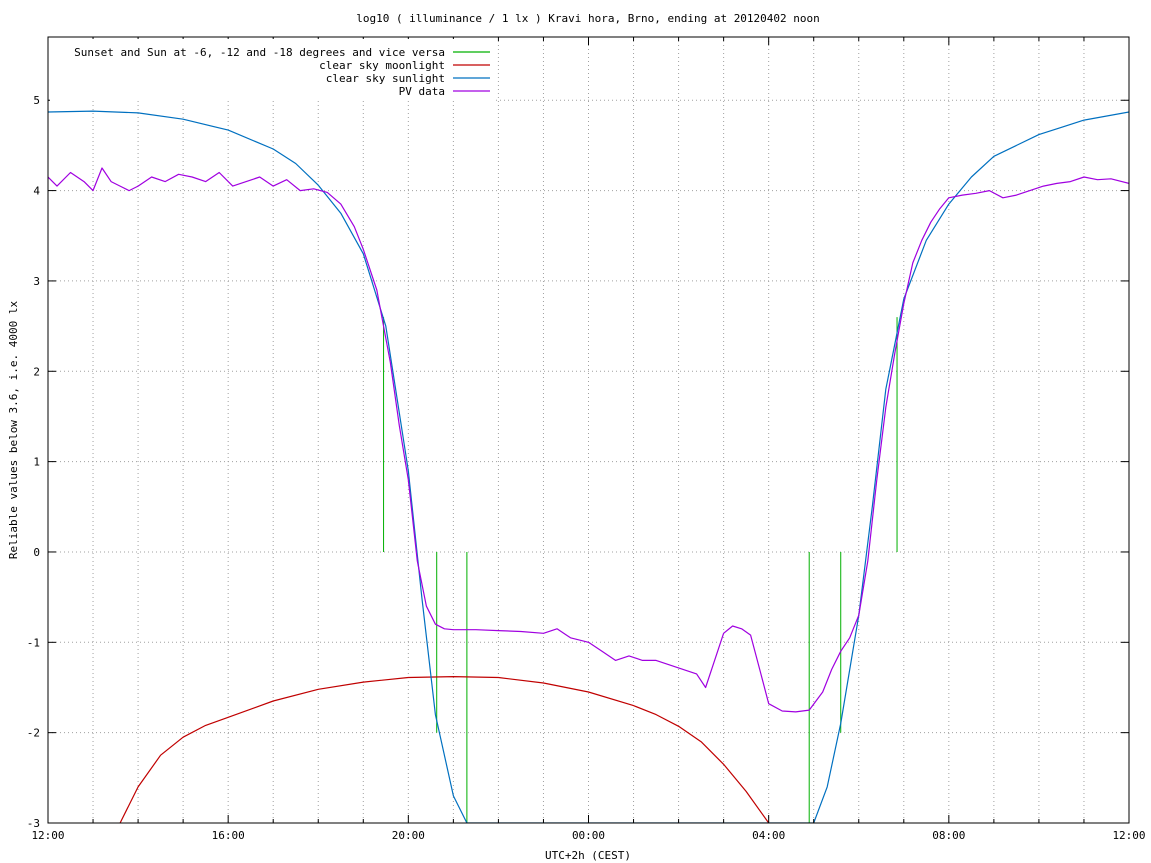 The image size is (1151, 863). What do you see at coordinates (36, 552) in the screenshot?
I see `y-tick-label: 0` at bounding box center [36, 552].